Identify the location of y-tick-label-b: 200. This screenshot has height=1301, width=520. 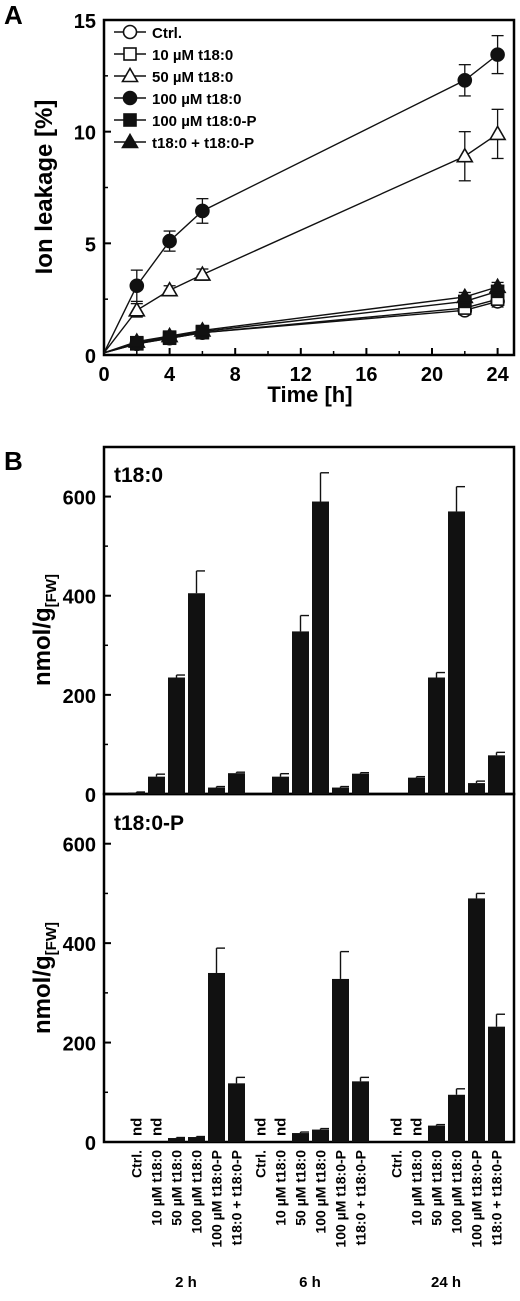
(79, 1045).